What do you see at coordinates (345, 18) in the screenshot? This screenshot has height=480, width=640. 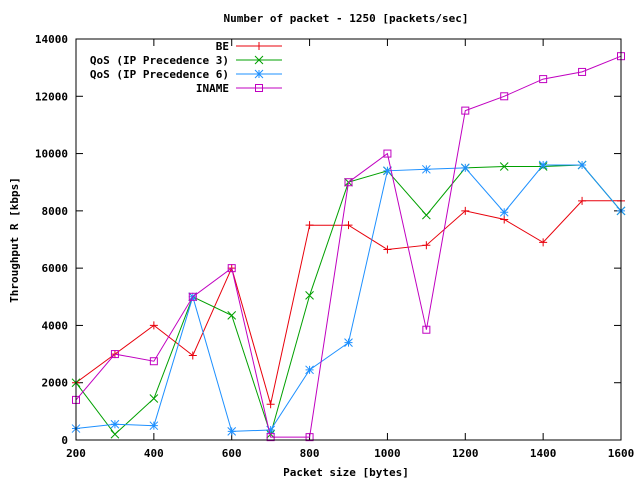 I see `chart-title: Number of packet - 1250 [packets/sec]` at bounding box center [345, 18].